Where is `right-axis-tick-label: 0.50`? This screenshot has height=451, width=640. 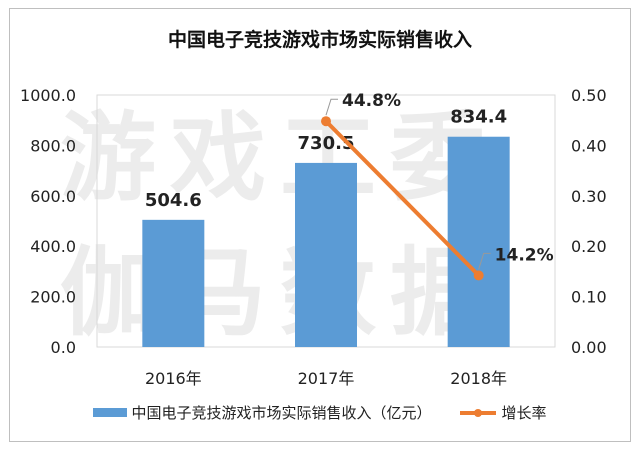
right-axis-tick-label: 0.50 is located at coordinates (589, 95).